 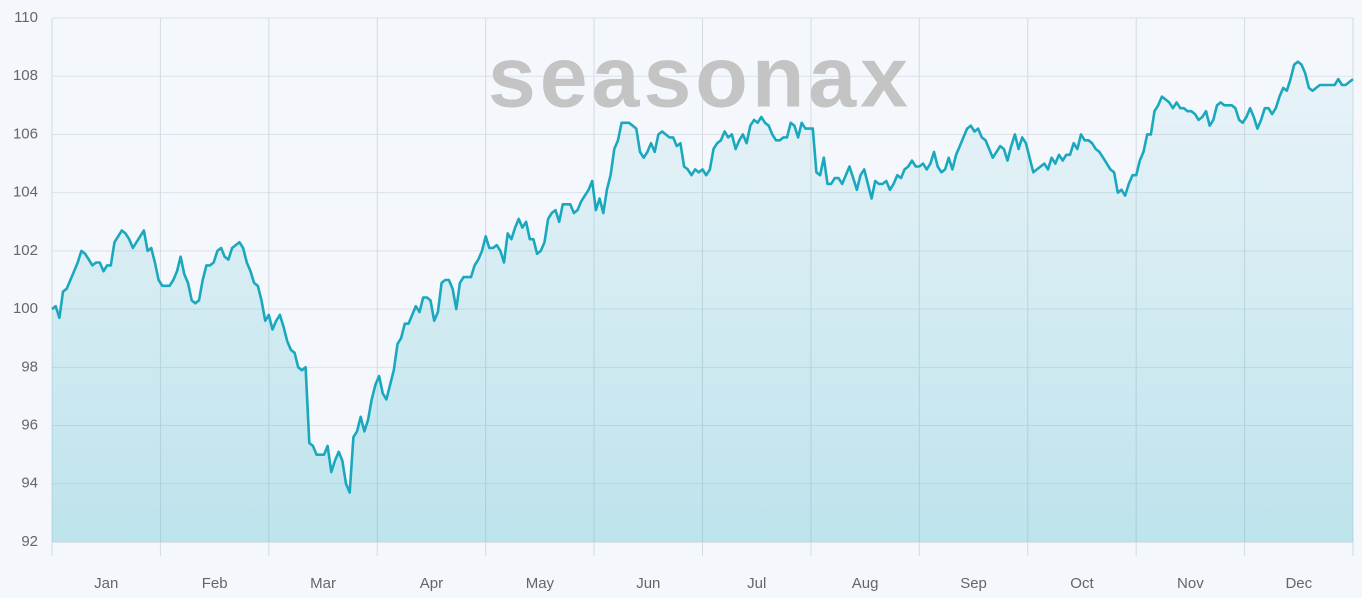 I want to click on y-tick-label: 106, so click(x=25, y=133).